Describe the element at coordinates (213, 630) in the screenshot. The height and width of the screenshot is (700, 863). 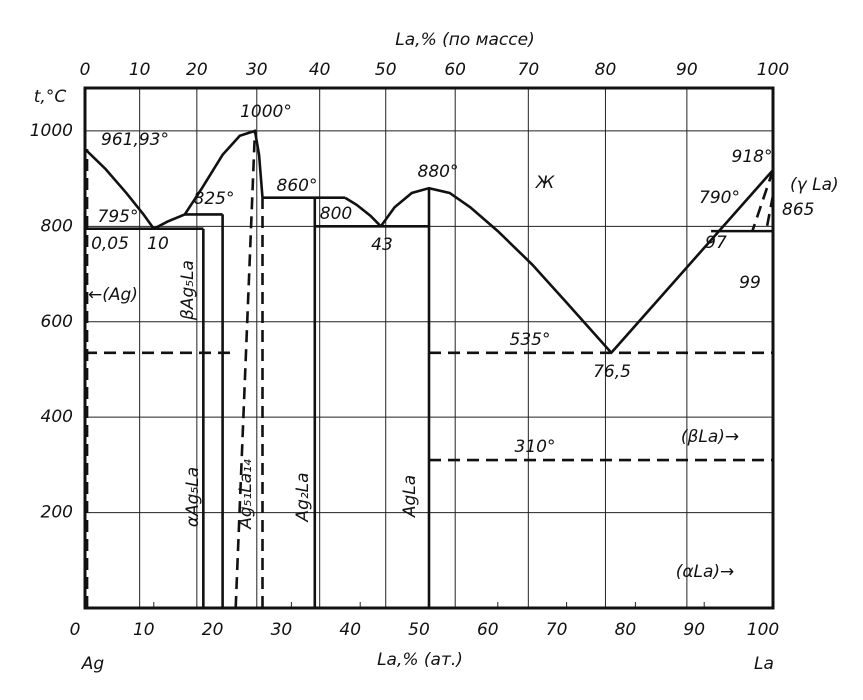
I see `x-tick-label: 20` at that location.